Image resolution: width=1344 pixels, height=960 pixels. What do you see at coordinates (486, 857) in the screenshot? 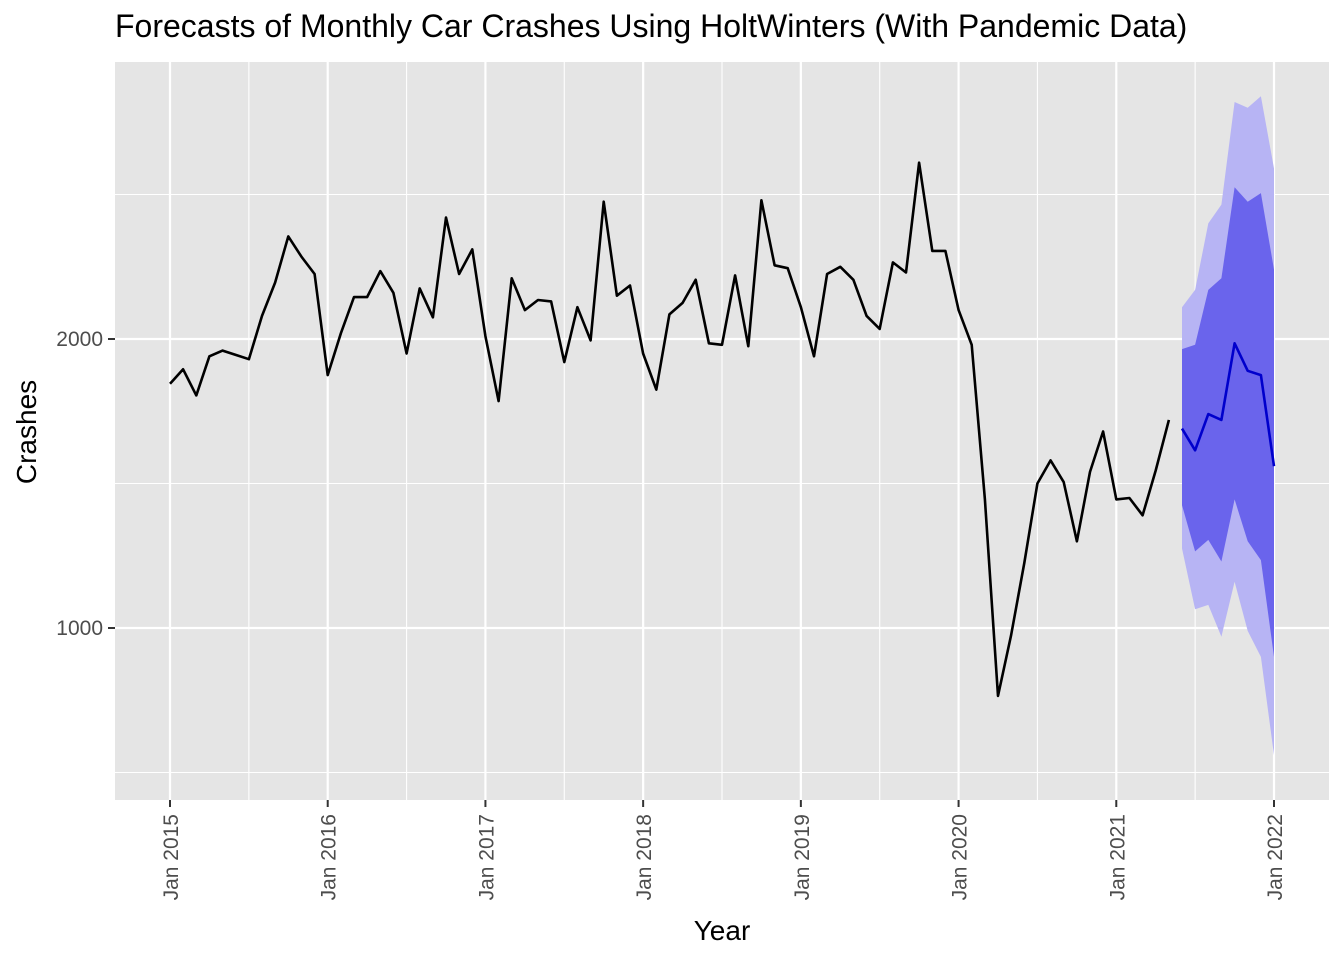
I see `x-tick-label: Jan 2017` at bounding box center [486, 857].